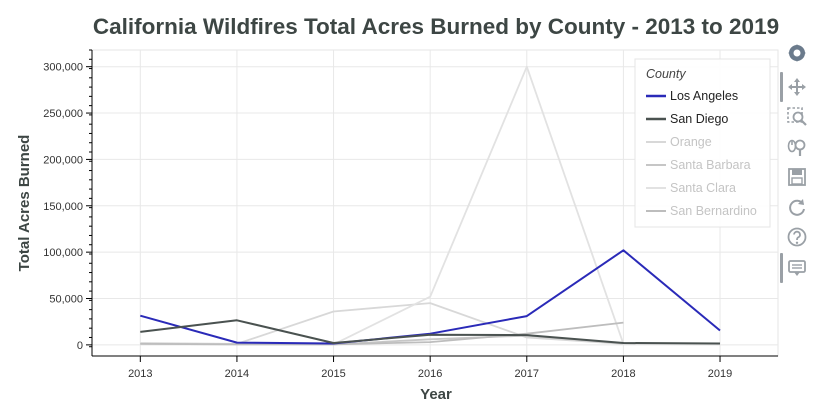 This screenshot has height=413, width=826. What do you see at coordinates (797, 177) in the screenshot?
I see `save-tool-icon` at bounding box center [797, 177].